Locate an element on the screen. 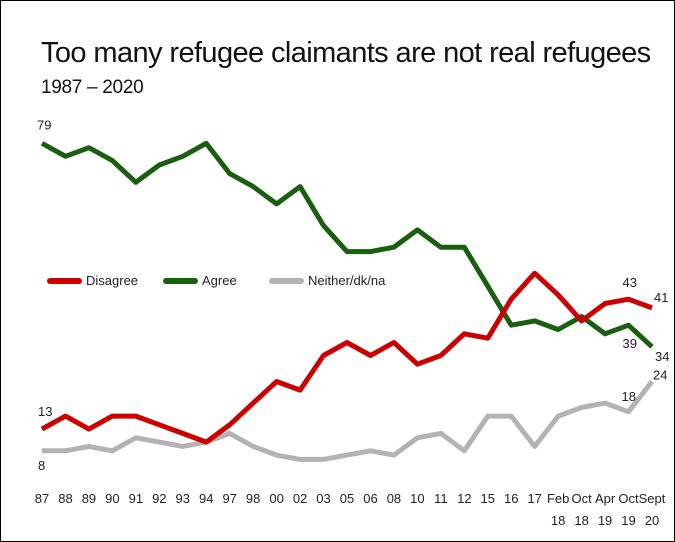  data-label-neither-dk-na: 24 is located at coordinates (660, 374).